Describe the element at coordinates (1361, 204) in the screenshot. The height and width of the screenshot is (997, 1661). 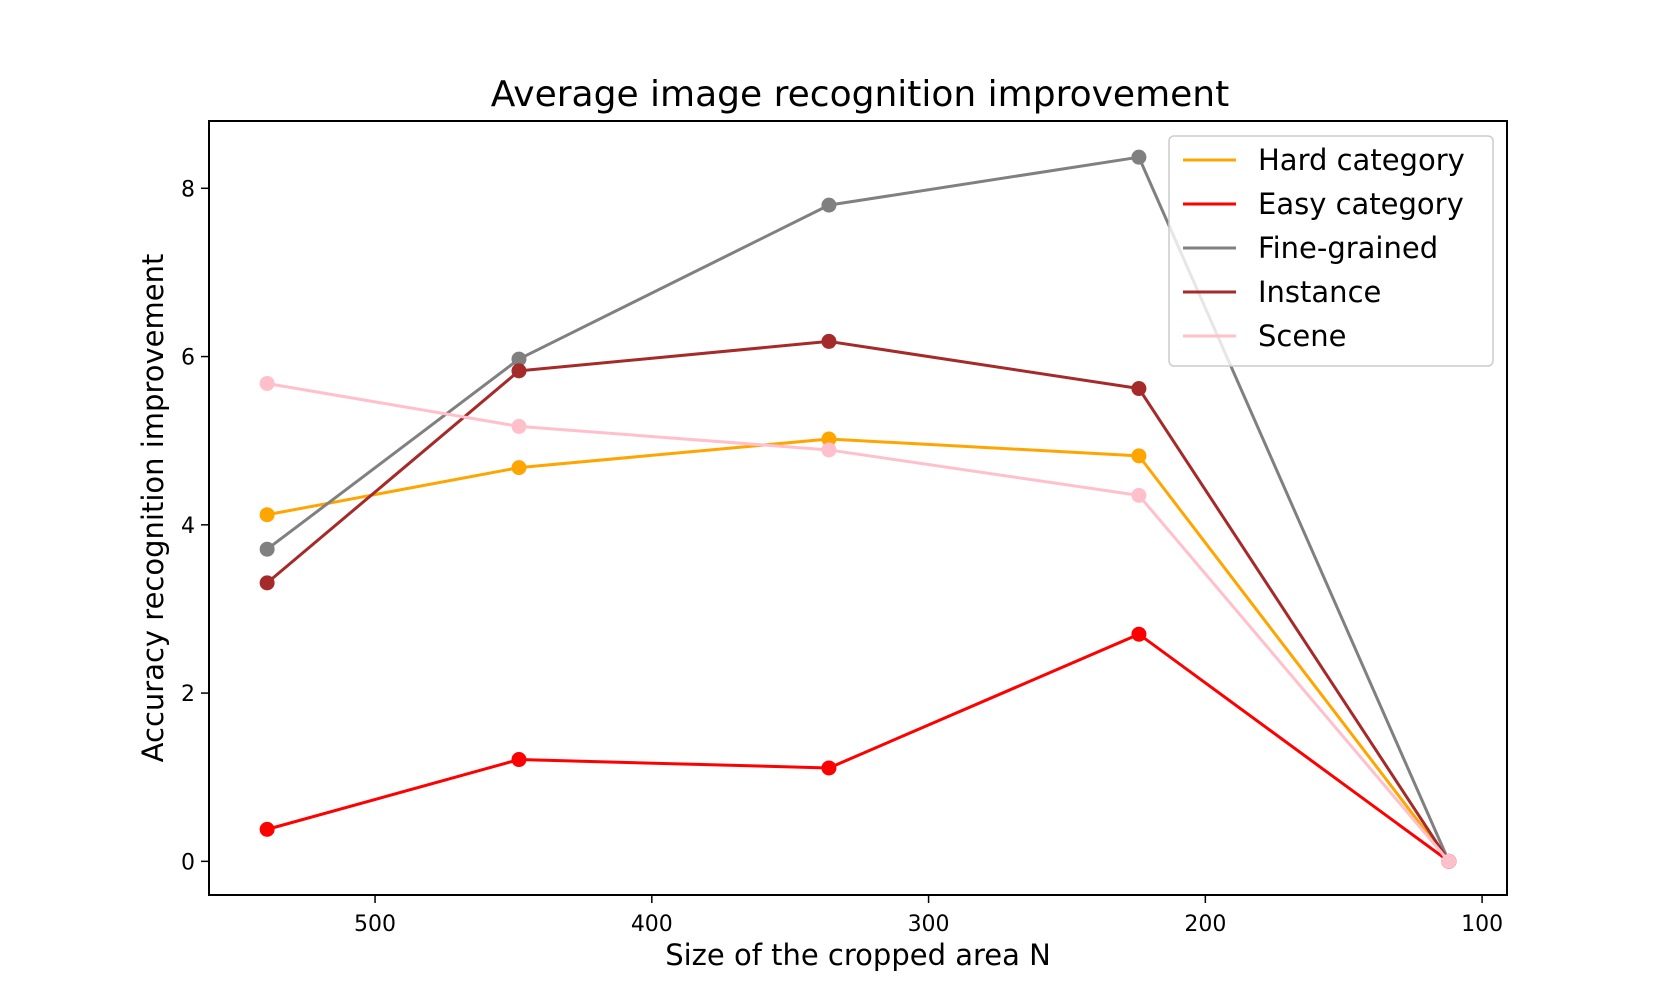
I see `legend-label: Easy category` at that location.